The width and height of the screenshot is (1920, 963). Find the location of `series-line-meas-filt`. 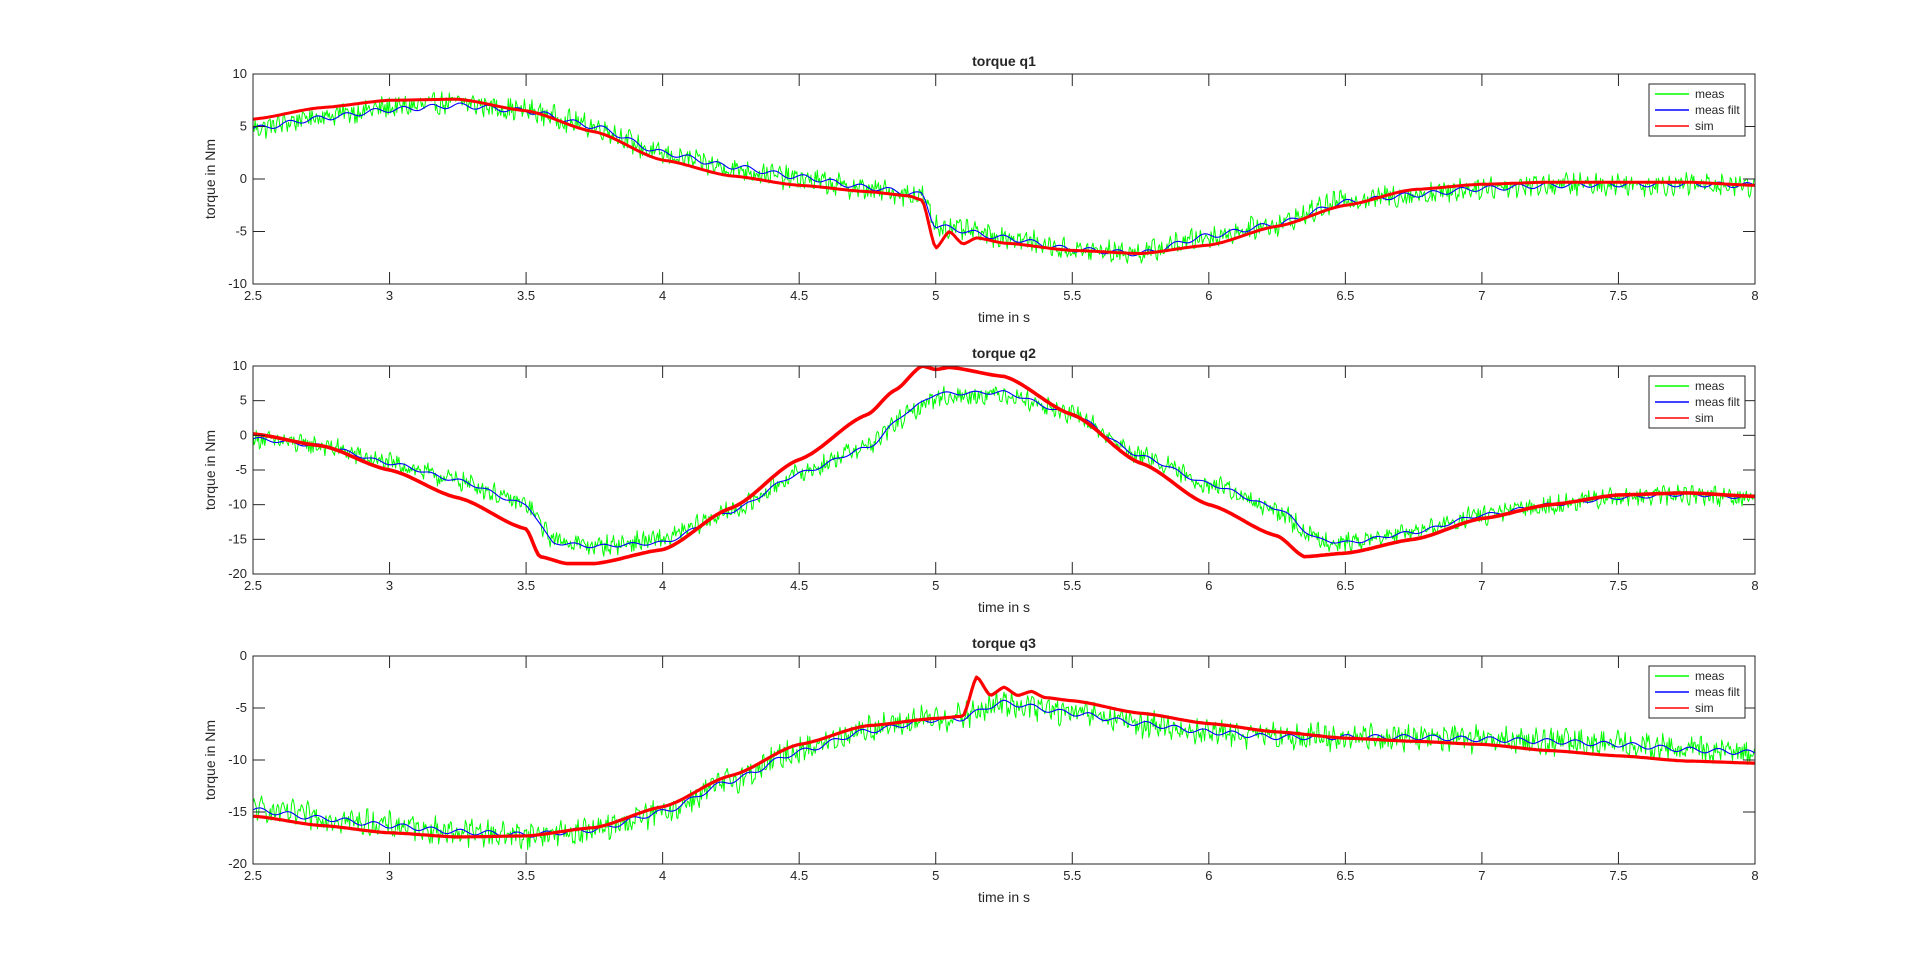

series-line-meas-filt is located at coordinates (1004, 179).